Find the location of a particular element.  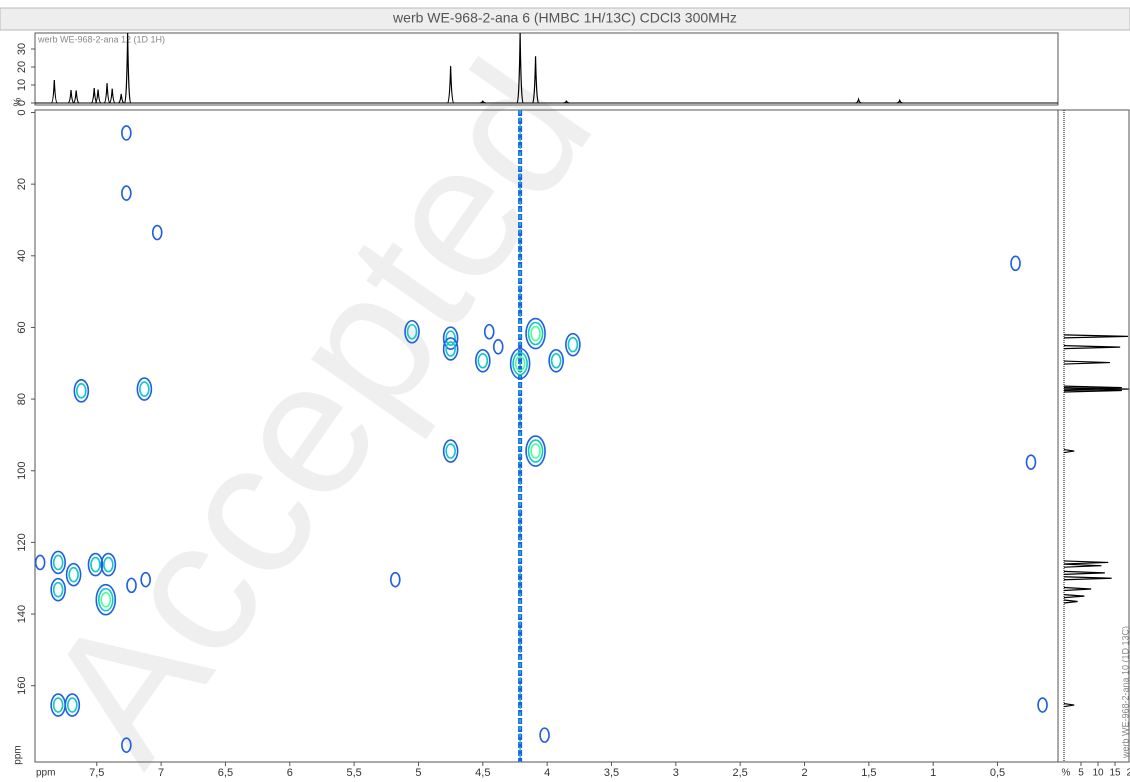

y-tick-label: 140 is located at coordinates (22, 614).